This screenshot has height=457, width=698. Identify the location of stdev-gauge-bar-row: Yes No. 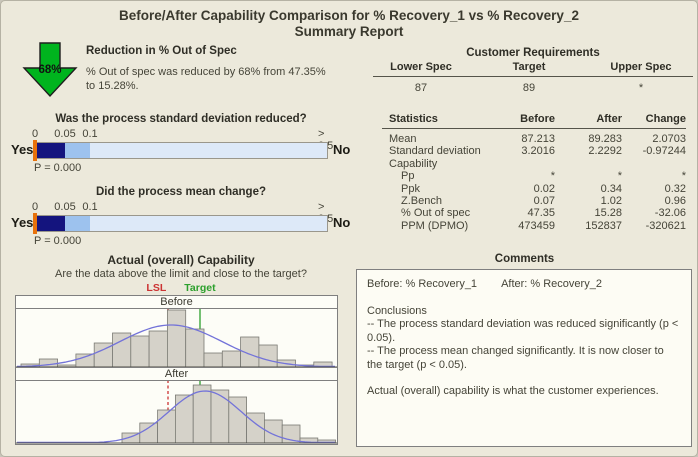
(181, 150).